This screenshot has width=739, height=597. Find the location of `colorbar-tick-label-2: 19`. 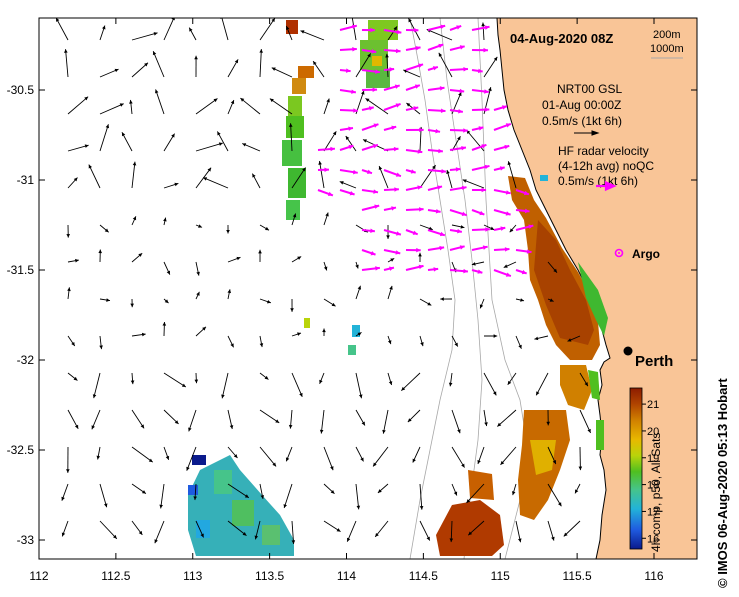

colorbar-tick-label-2: 19 is located at coordinates (653, 459).